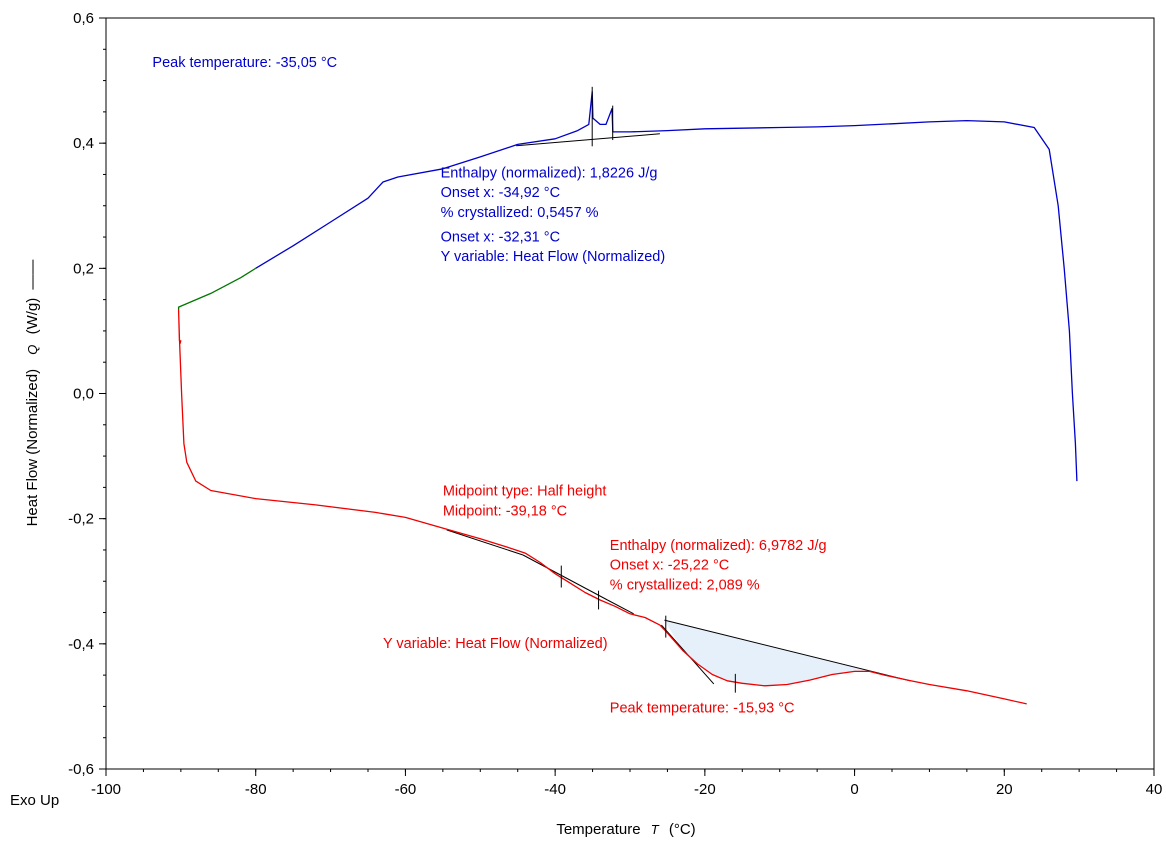  What do you see at coordinates (34, 800) in the screenshot?
I see `exo-up-label: Exo Up` at bounding box center [34, 800].